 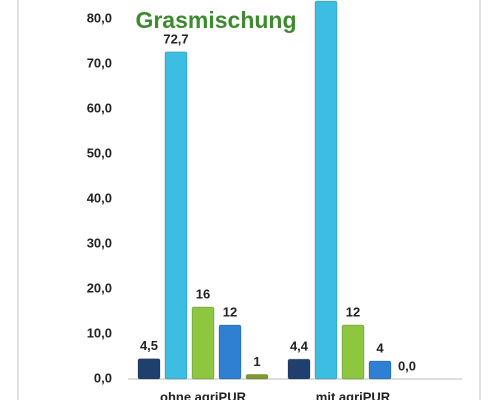 What do you see at coordinates (203, 394) in the screenshot?
I see `x-tick-label: ohne agriPUR` at bounding box center [203, 394].